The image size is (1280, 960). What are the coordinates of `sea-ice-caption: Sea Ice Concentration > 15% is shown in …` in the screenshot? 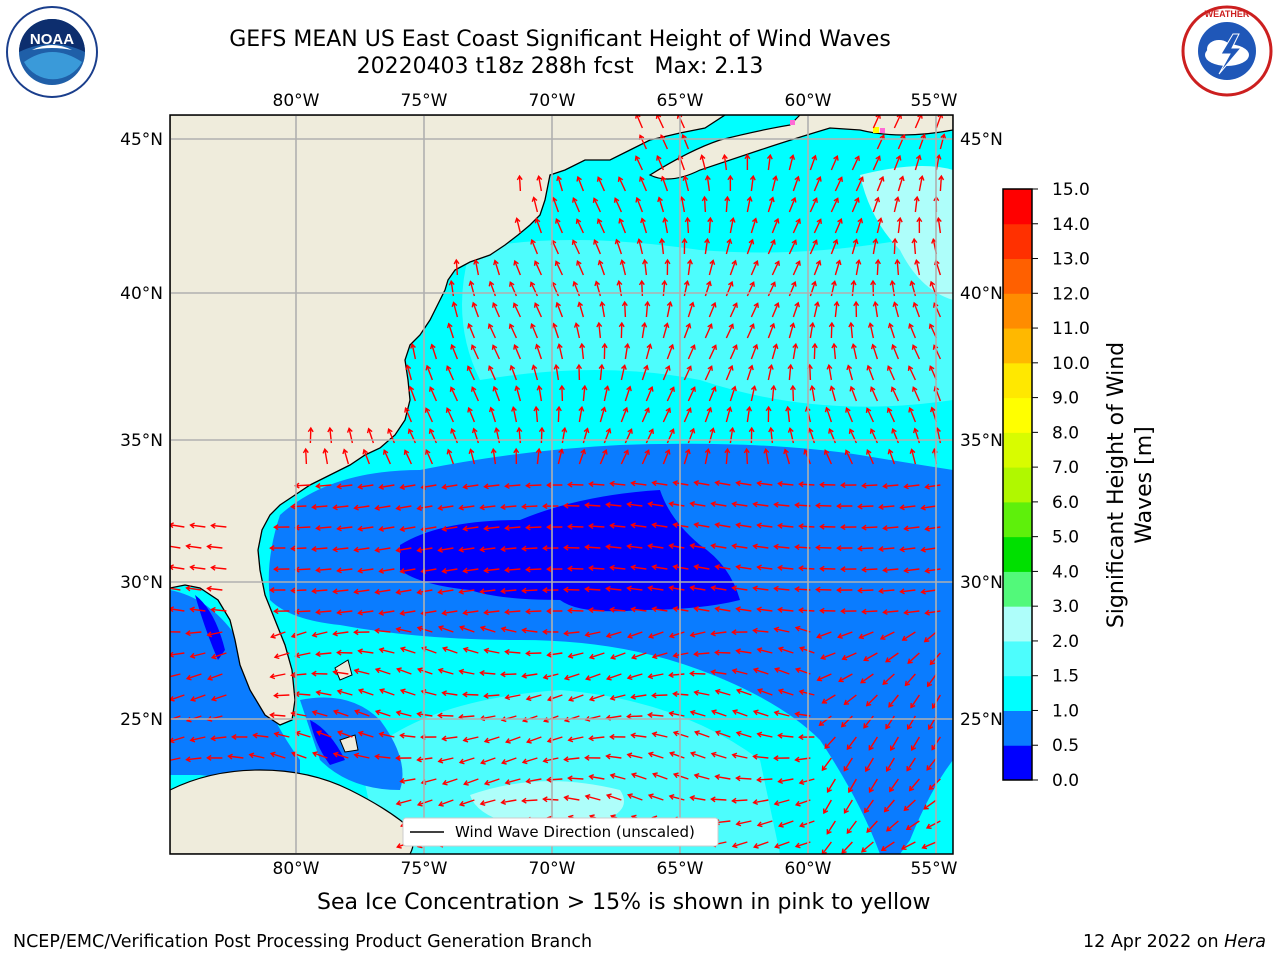 It's located at (624, 902).